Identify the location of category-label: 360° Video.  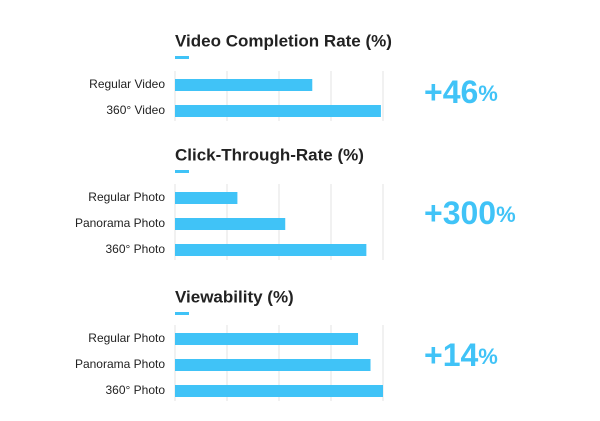
(135, 110).